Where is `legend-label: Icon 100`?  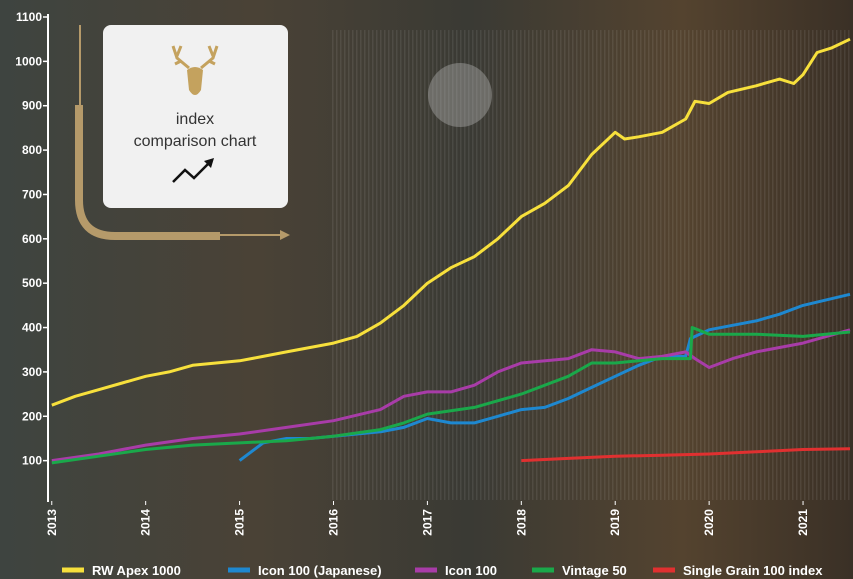
legend-label: Icon 100 is located at coordinates (471, 570).